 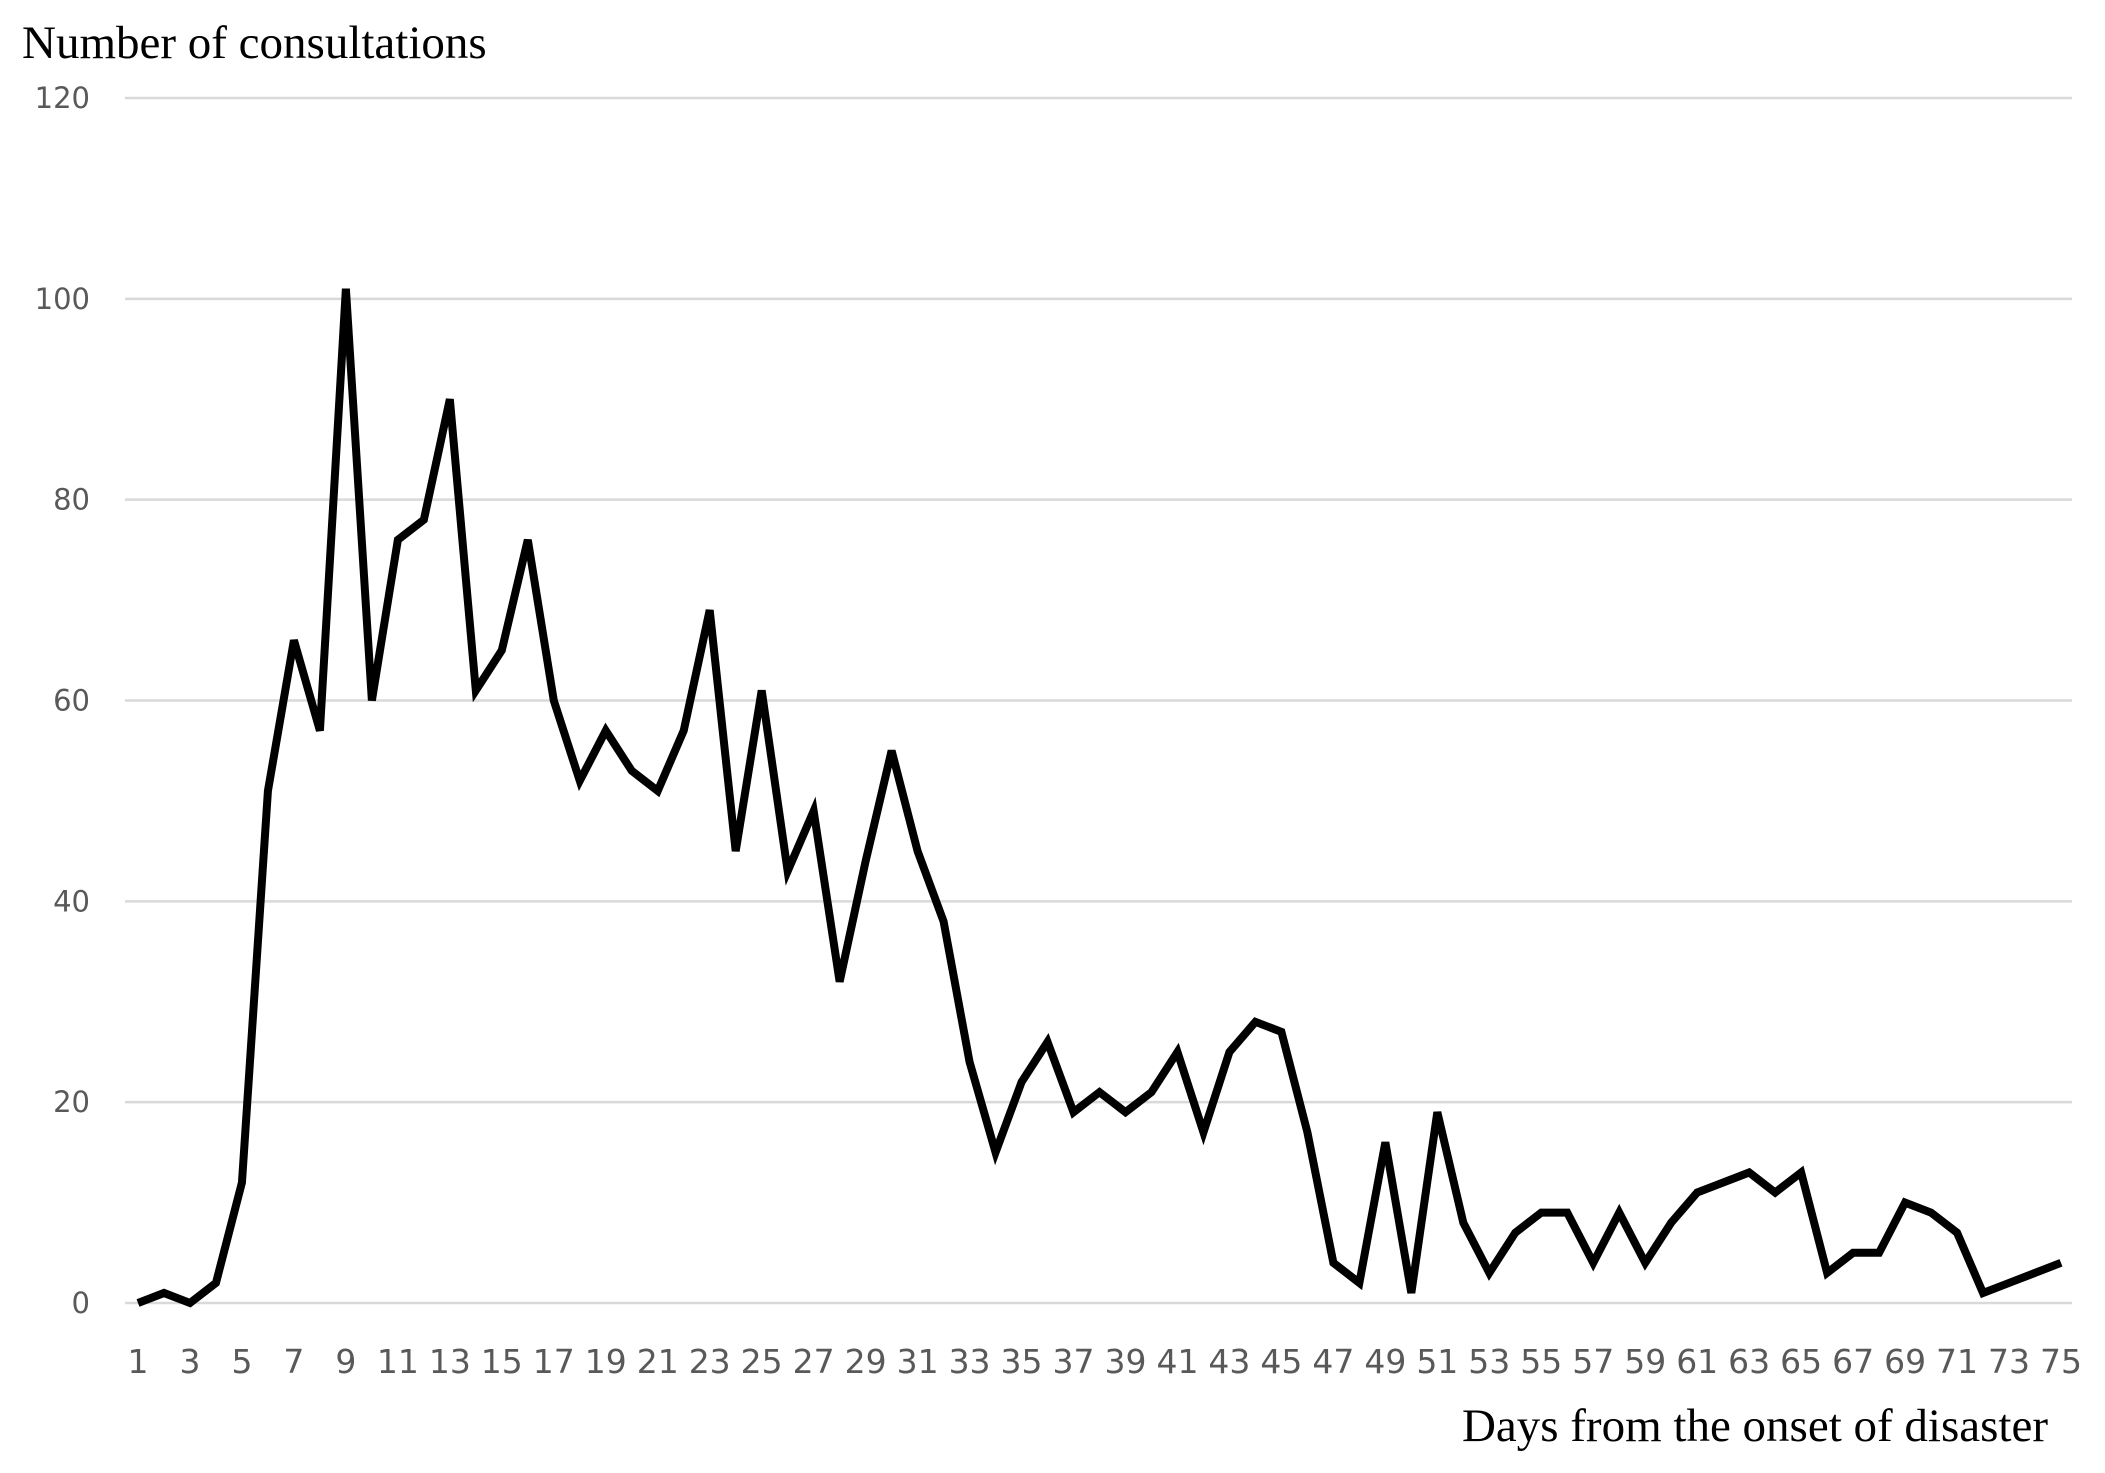 I want to click on x-tick-label: 31, so click(x=918, y=1361).